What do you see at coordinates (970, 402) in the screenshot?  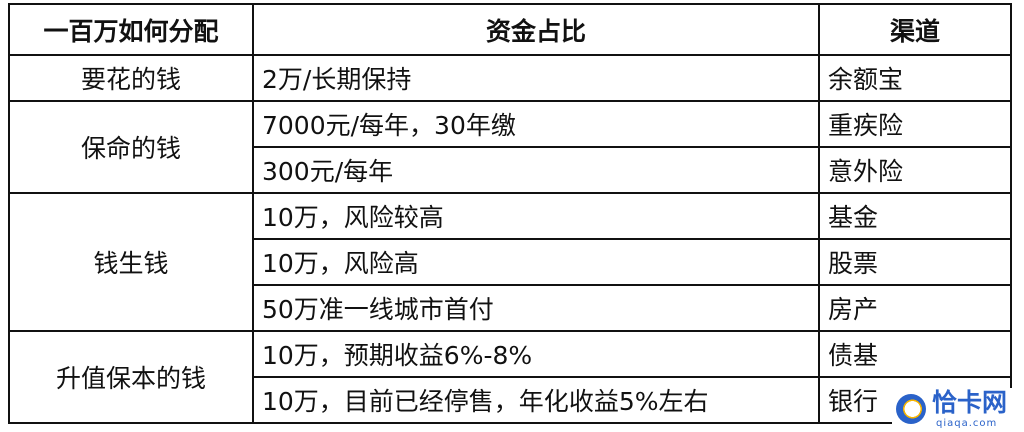 I see `watermark-name: 恰卡网` at bounding box center [970, 402].